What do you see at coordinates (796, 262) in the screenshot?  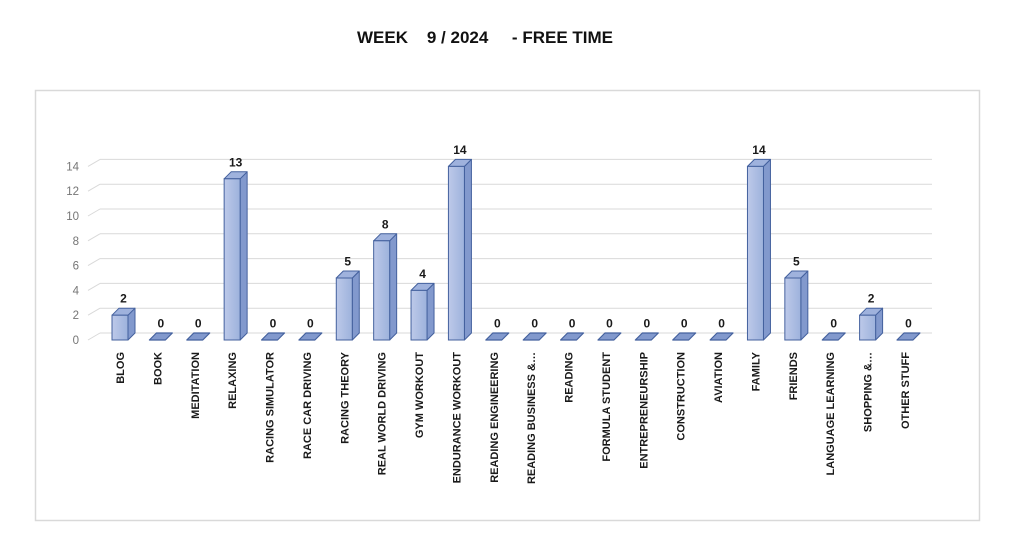 I see `data-label-friends: 5` at bounding box center [796, 262].